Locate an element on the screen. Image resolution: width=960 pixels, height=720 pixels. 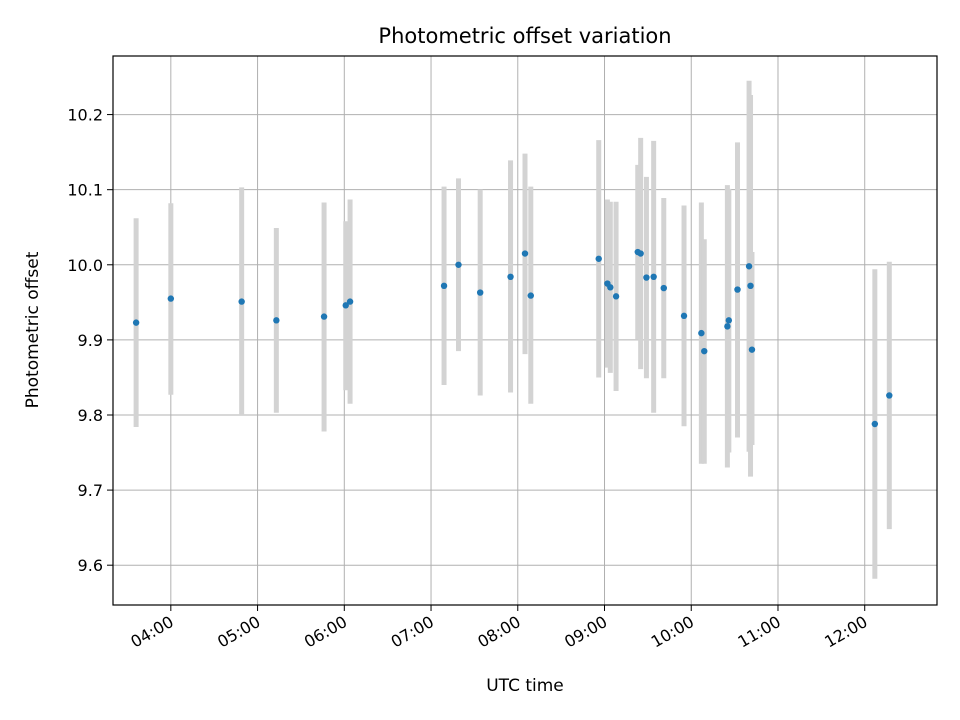
y-tick-label: 10.1 is located at coordinates (85, 190).